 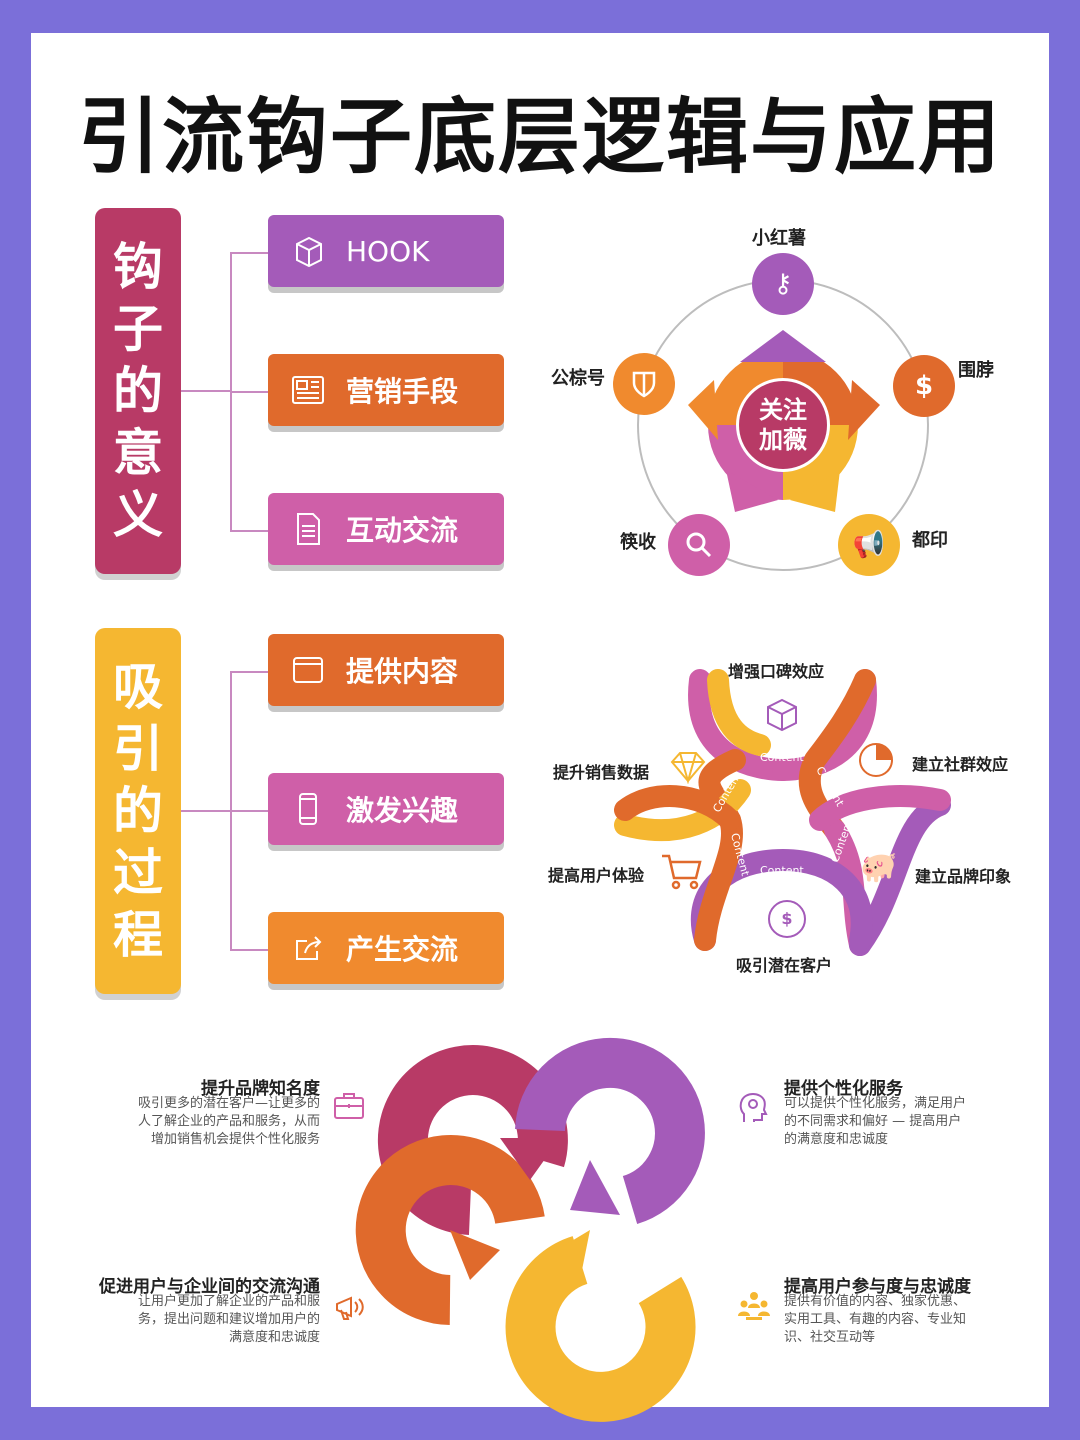 What do you see at coordinates (402, 530) in the screenshot?
I see `button-label: 互动交流` at bounding box center [402, 530].